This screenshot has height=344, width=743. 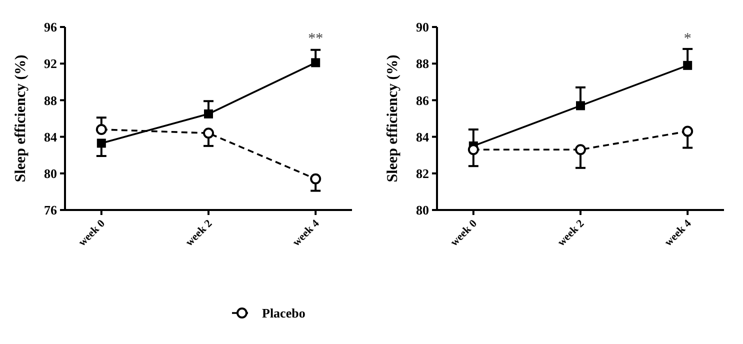 What do you see at coordinates (316, 39) in the screenshot?
I see `annotation: **` at bounding box center [316, 39].